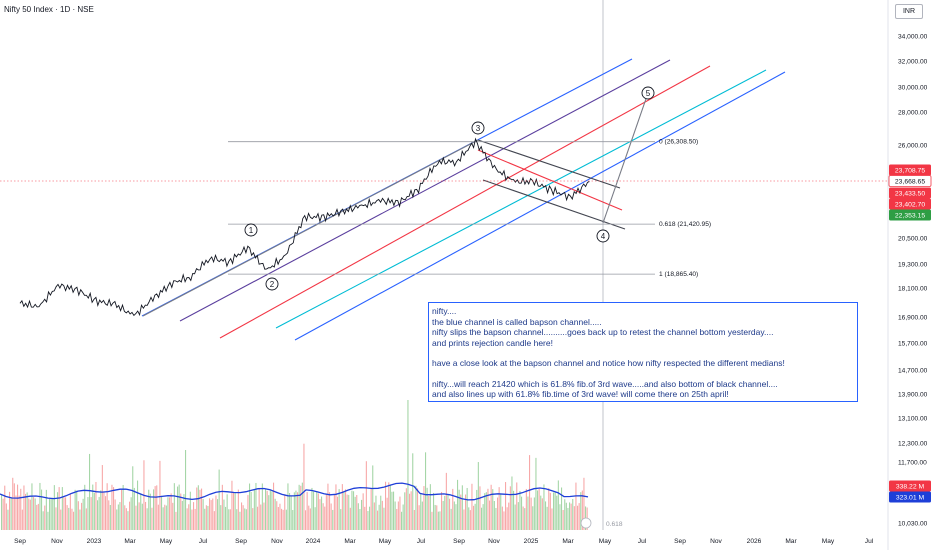  Describe the element at coordinates (913, 113) in the screenshot. I see `y-tick-label: 28,000.00` at that location.